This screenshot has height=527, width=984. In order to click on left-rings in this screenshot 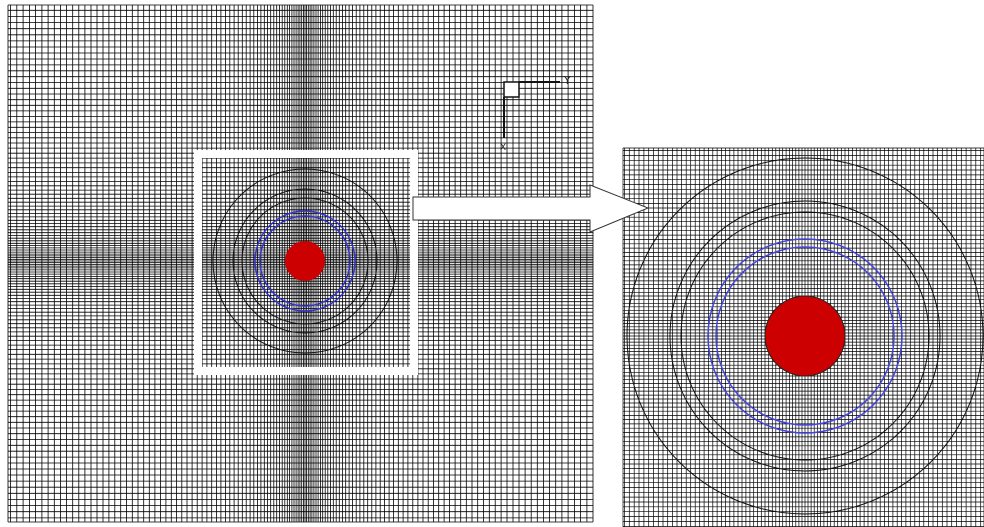, I will do `click(305, 261)`.